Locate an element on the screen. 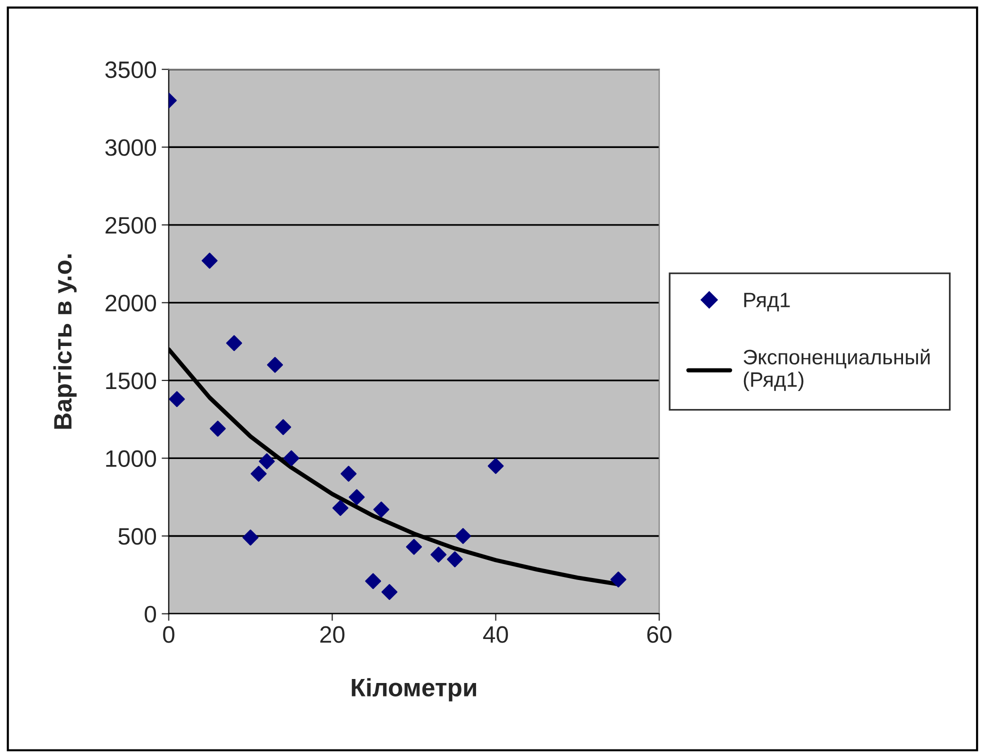 Image resolution: width=981 pixels, height=754 pixels. legend-label: Ряд1 is located at coordinates (767, 302).